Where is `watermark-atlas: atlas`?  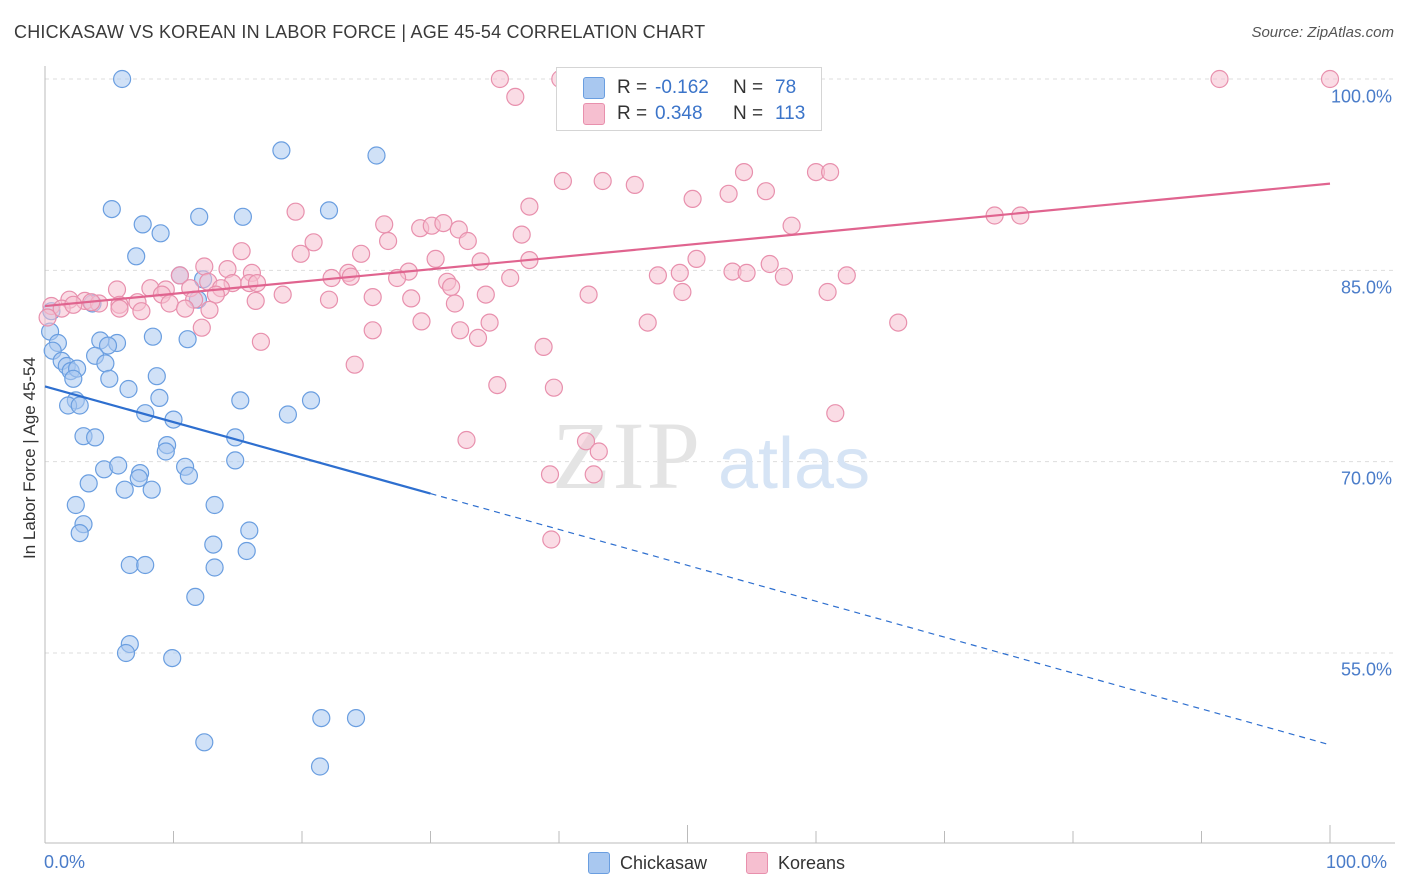 watermark-atlas: atlas is located at coordinates (794, 464).